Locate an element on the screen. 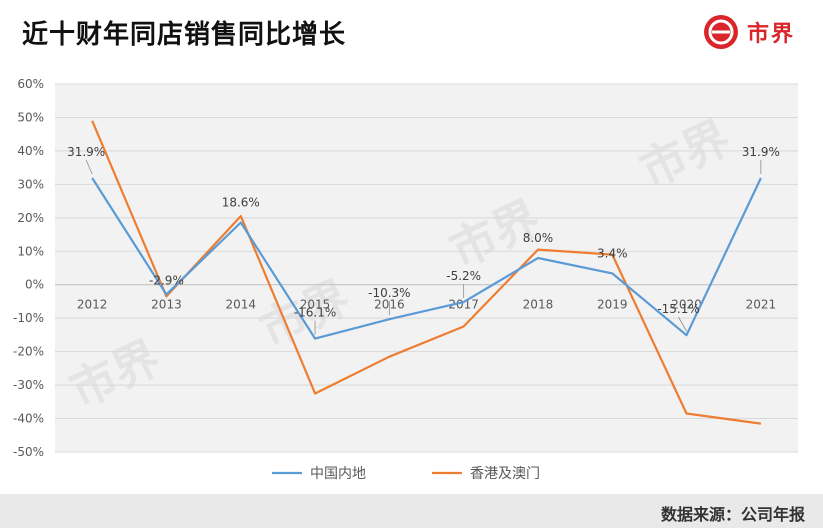  footer: 数据来源：公司年报 is located at coordinates (411, 511).